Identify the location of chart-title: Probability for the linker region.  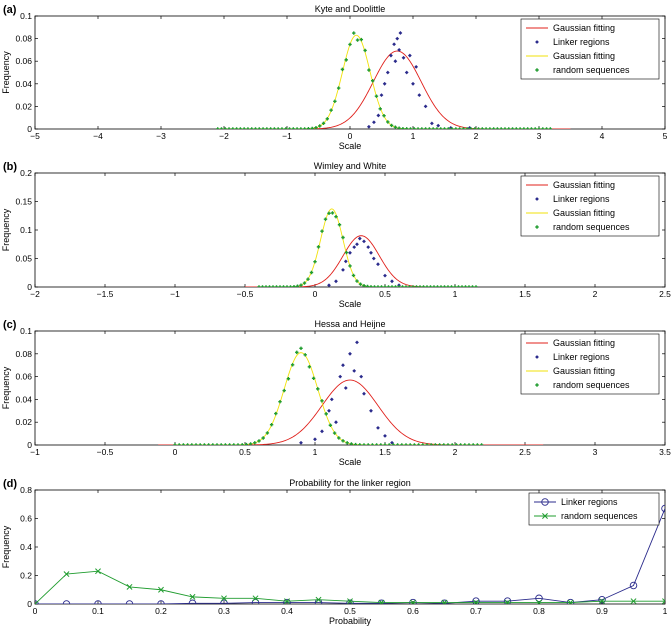
(350, 483).